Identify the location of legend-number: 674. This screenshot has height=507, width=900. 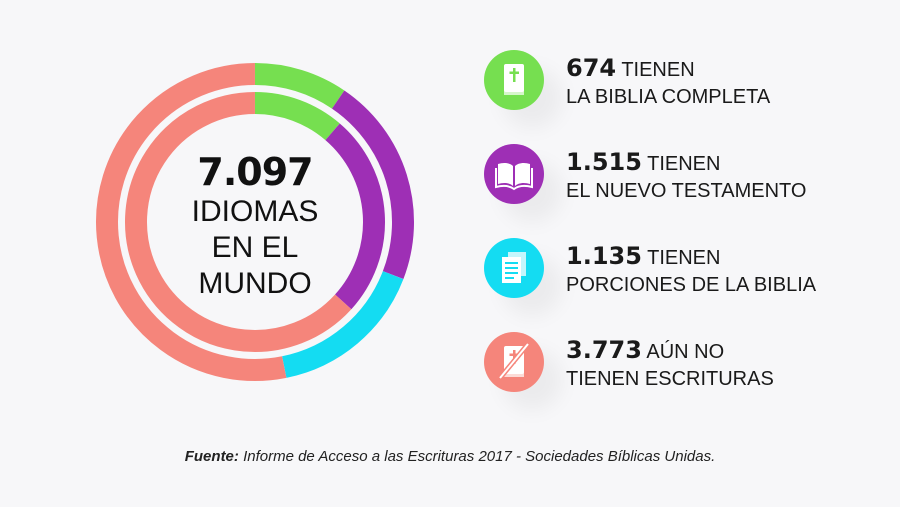
(591, 68).